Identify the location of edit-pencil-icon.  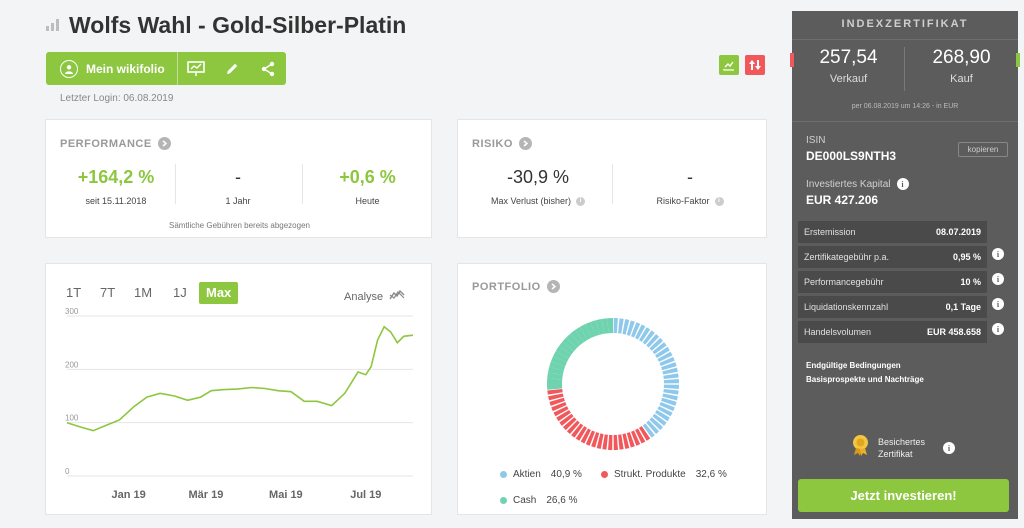
(232, 68).